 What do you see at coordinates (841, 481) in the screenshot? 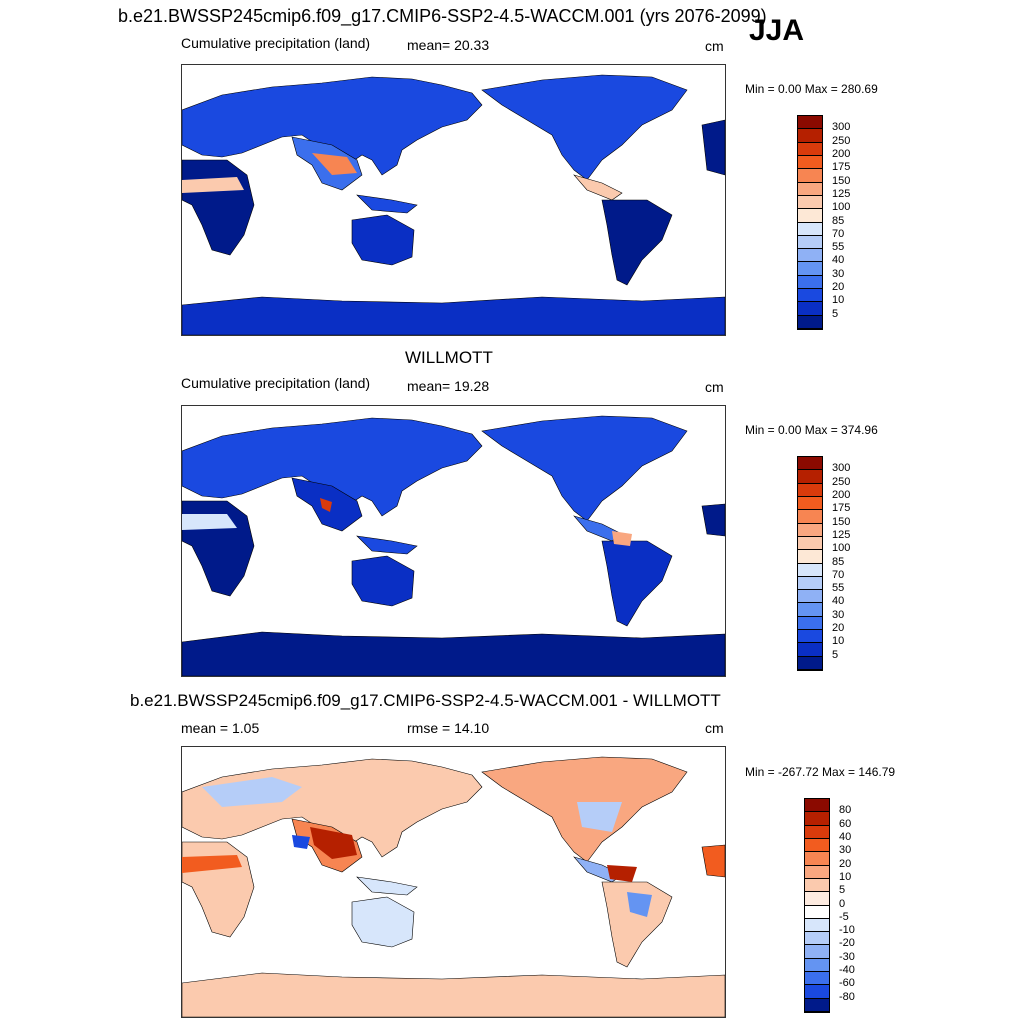
I see `colorbar-tick-label: 250` at bounding box center [841, 481].